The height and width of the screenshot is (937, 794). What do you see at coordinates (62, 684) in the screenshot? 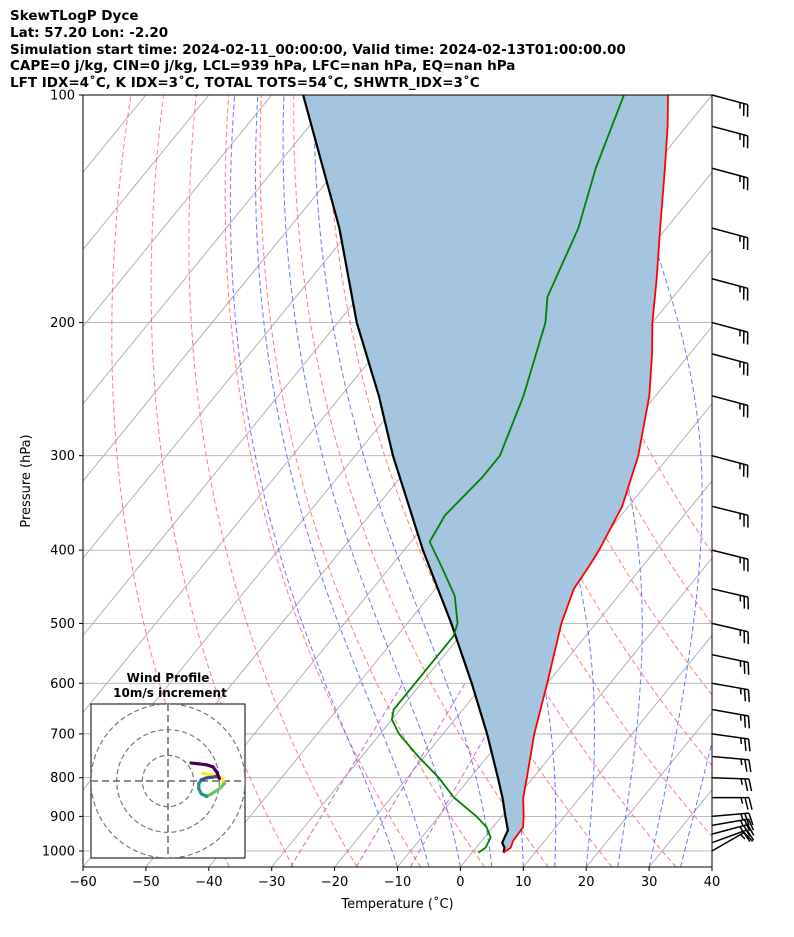
I see `y-tick-label: 600` at bounding box center [62, 684].